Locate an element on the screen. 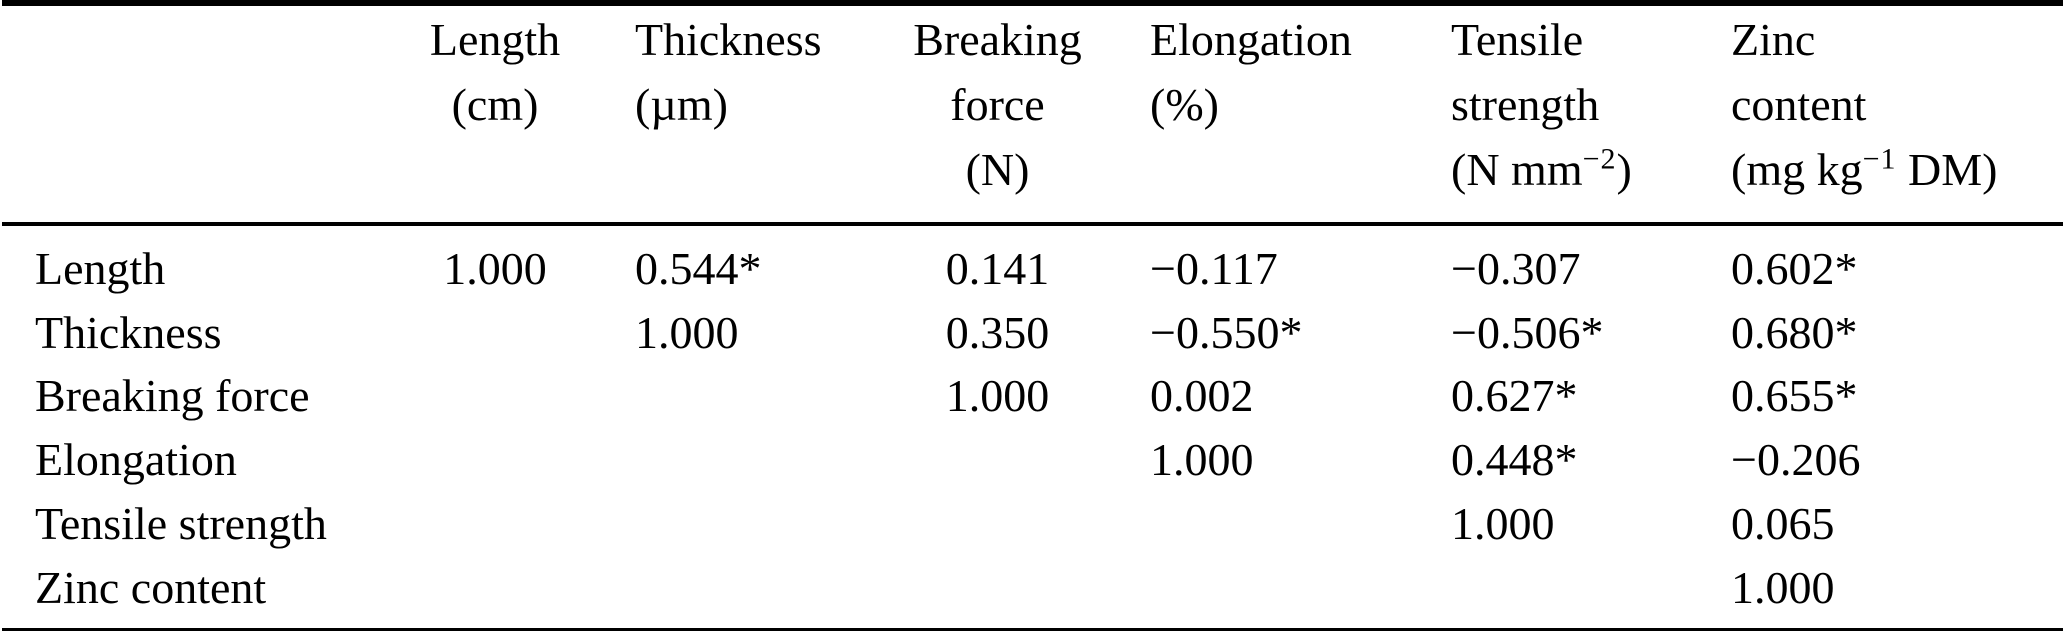 The image size is (2067, 631). cell-value: 0.350 is located at coordinates (997, 332).